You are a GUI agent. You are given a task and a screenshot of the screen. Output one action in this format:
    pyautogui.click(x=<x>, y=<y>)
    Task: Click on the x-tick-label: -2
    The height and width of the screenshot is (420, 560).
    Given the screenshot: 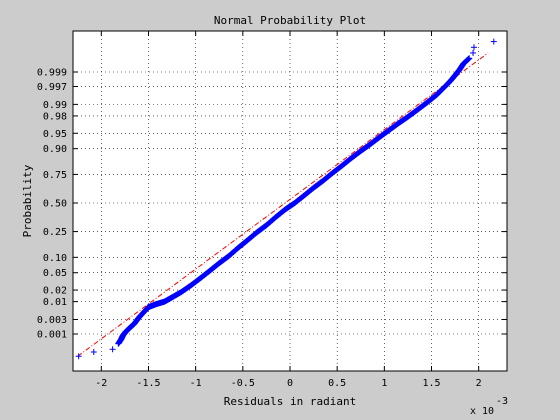 What is the action you would take?
    pyautogui.click(x=101, y=383)
    